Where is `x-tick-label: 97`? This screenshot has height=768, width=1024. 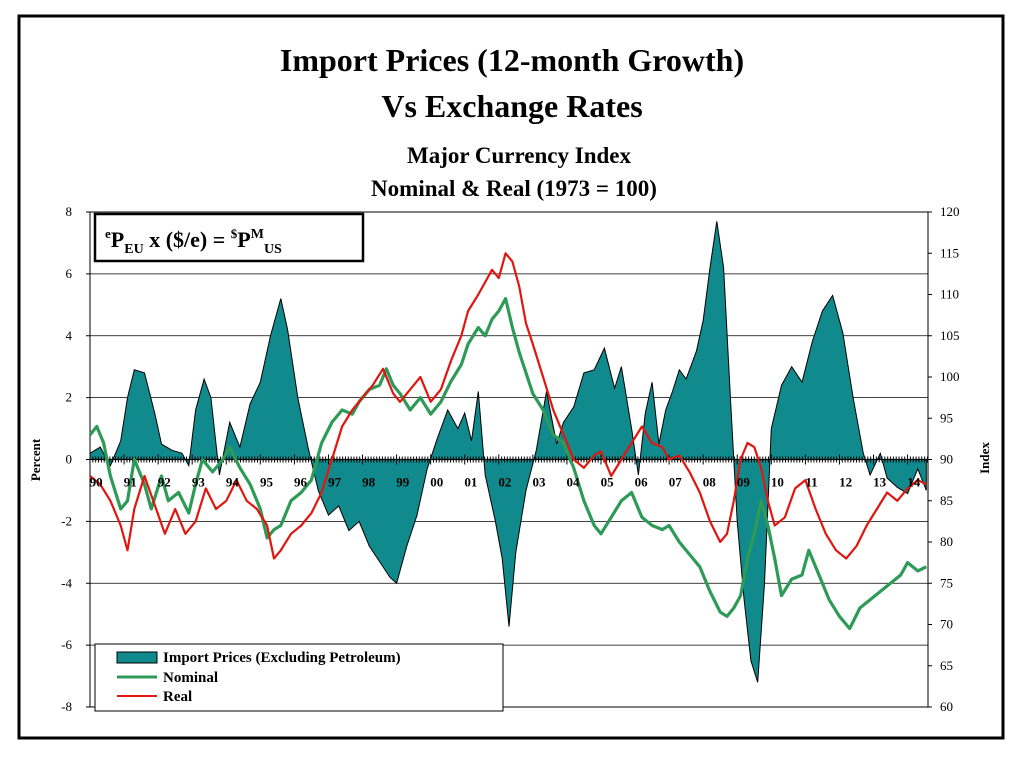
x-tick-label: 97 is located at coordinates (335, 482).